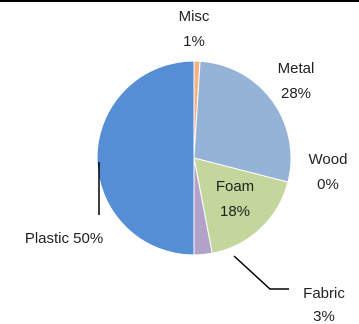 Image resolution: width=359 pixels, height=324 pixels. I want to click on slice-metal, so click(242, 121).